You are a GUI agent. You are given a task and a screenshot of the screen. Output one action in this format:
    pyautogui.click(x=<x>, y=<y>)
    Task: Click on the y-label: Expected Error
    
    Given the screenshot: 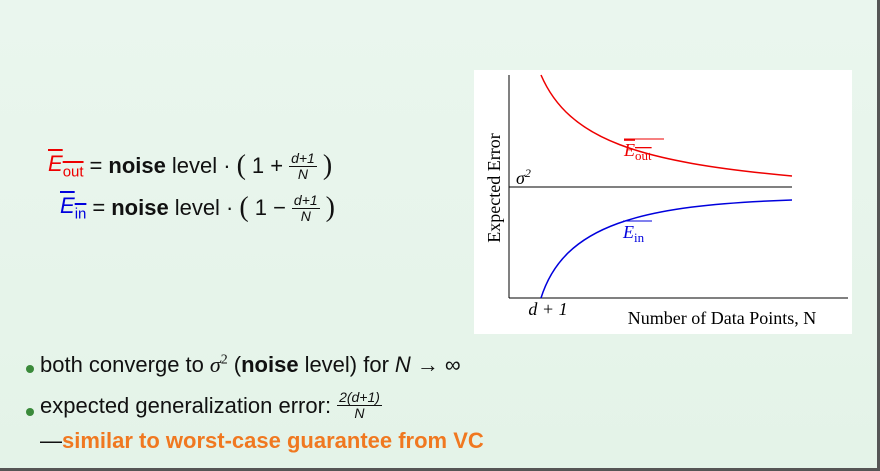 What is the action you would take?
    pyautogui.click(x=494, y=187)
    